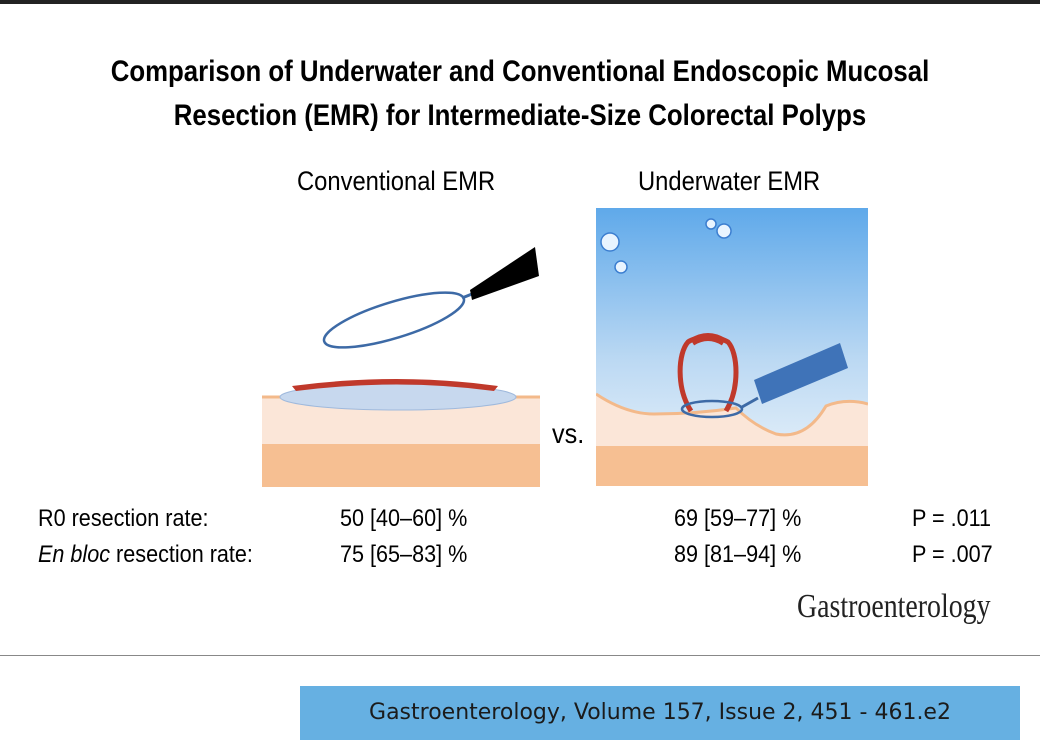 The height and width of the screenshot is (750, 1040). What do you see at coordinates (181, 554) in the screenshot?
I see `en-bloc-label-rest: resection rate:` at bounding box center [181, 554].